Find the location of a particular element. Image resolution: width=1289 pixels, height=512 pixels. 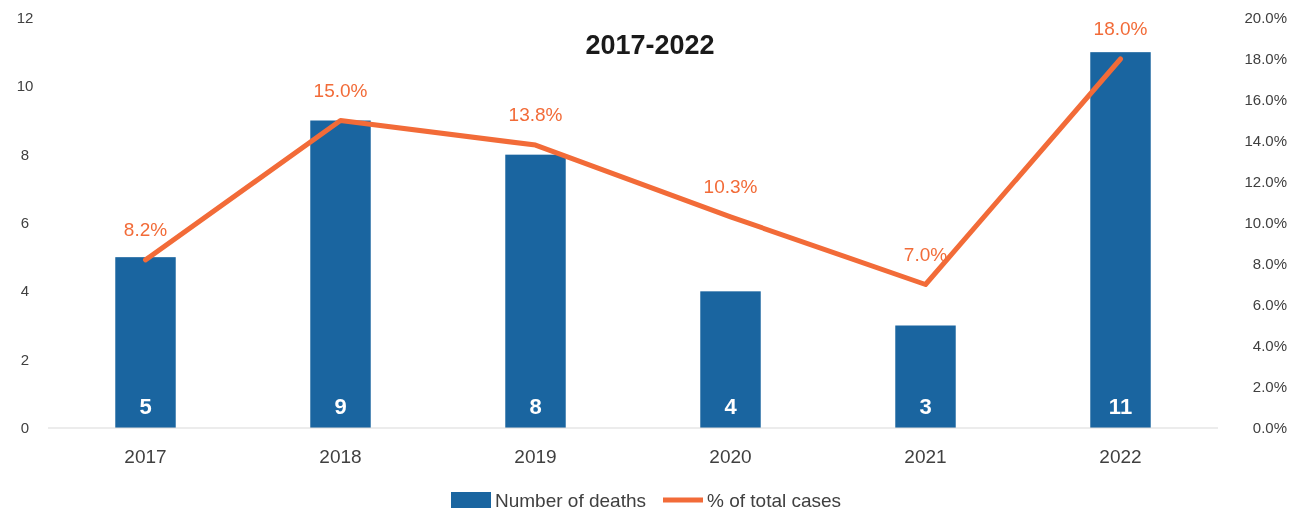

data-label: 18.0% is located at coordinates (1120, 28).